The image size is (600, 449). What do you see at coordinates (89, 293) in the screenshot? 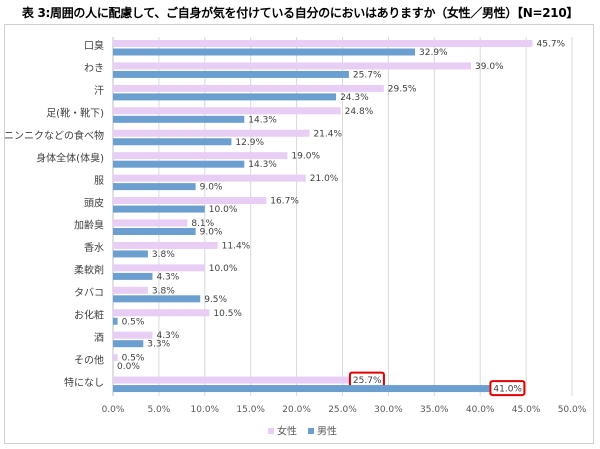
I see `category-label: タバコ` at bounding box center [89, 293].